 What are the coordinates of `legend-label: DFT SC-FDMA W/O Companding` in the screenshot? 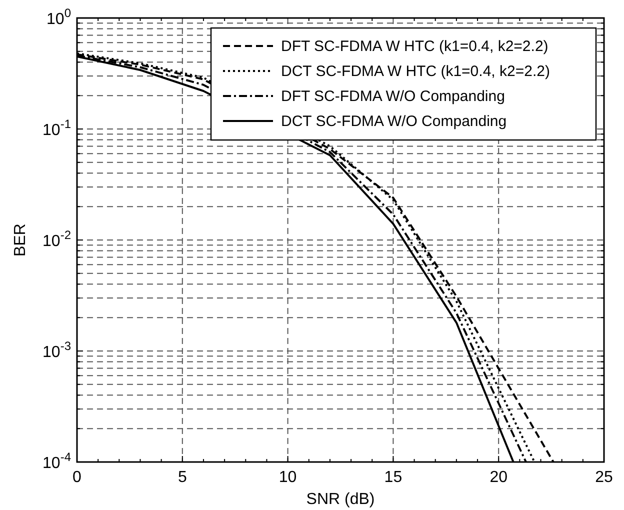 It's located at (393, 96).